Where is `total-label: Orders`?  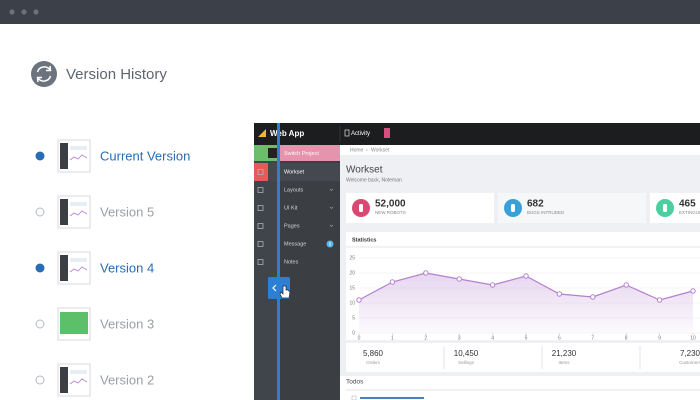
total-label: Orders is located at coordinates (373, 362).